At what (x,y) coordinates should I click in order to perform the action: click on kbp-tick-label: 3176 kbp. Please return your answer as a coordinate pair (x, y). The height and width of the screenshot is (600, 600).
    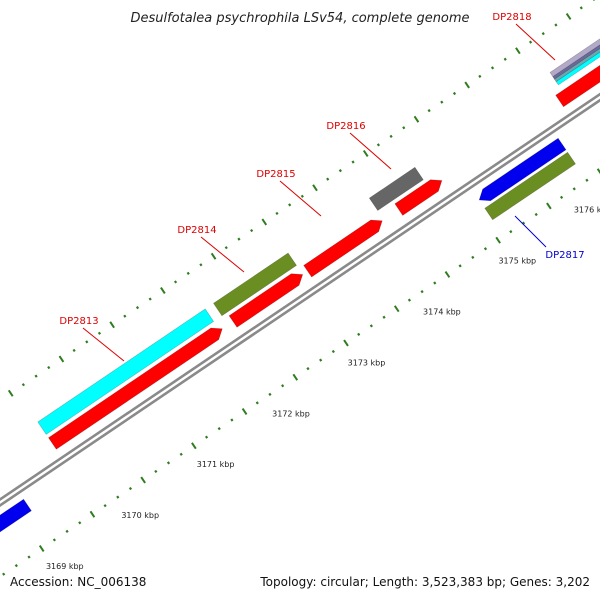
    Looking at the image, I should click on (587, 210).